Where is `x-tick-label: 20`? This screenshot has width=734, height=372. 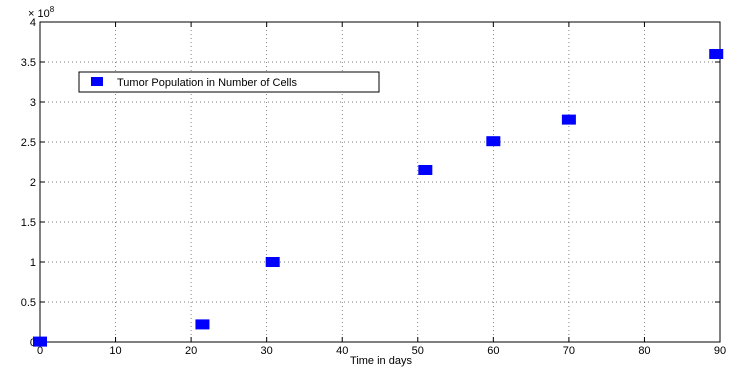
x-tick-label: 20 is located at coordinates (191, 351).